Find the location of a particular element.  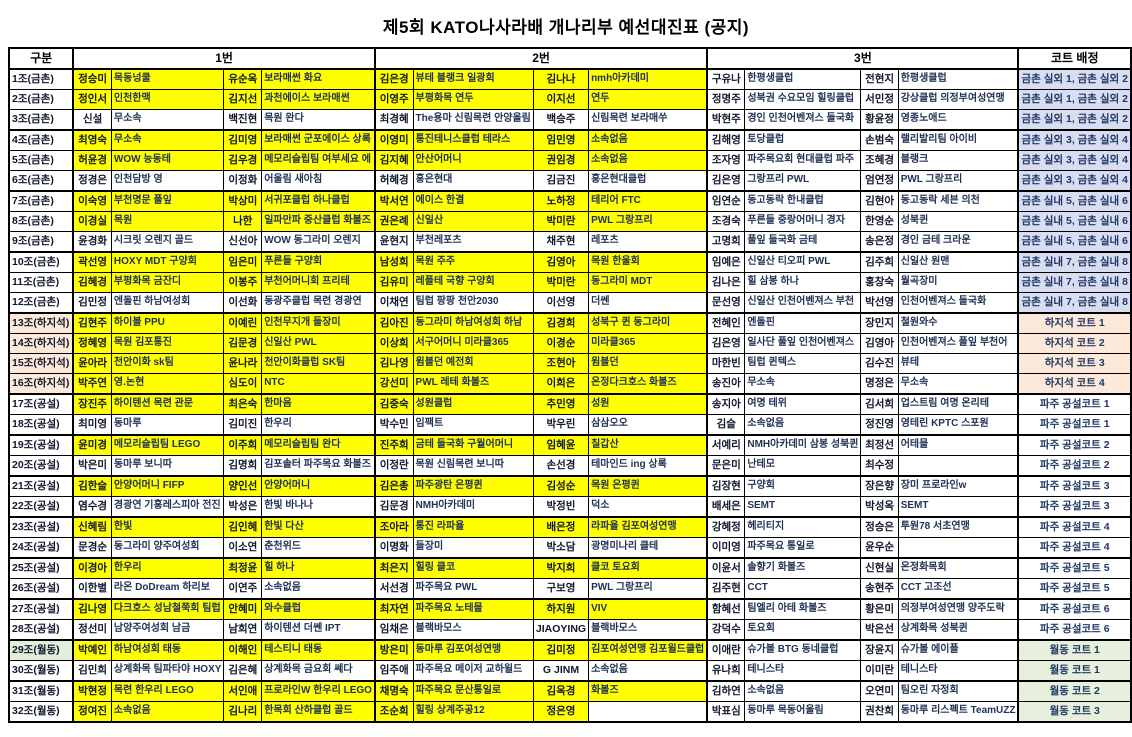

player-name: 신혜림 is located at coordinates (92, 527).